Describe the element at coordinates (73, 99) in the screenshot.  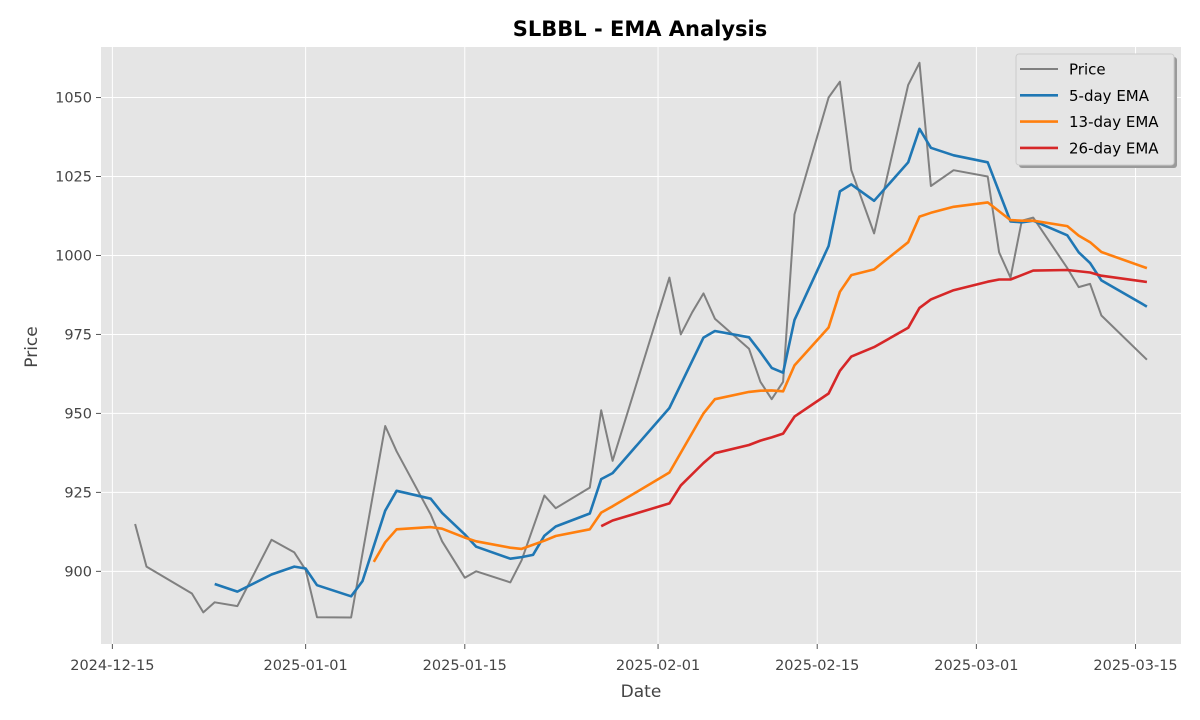
I see `y-tick-label: 1050` at that location.